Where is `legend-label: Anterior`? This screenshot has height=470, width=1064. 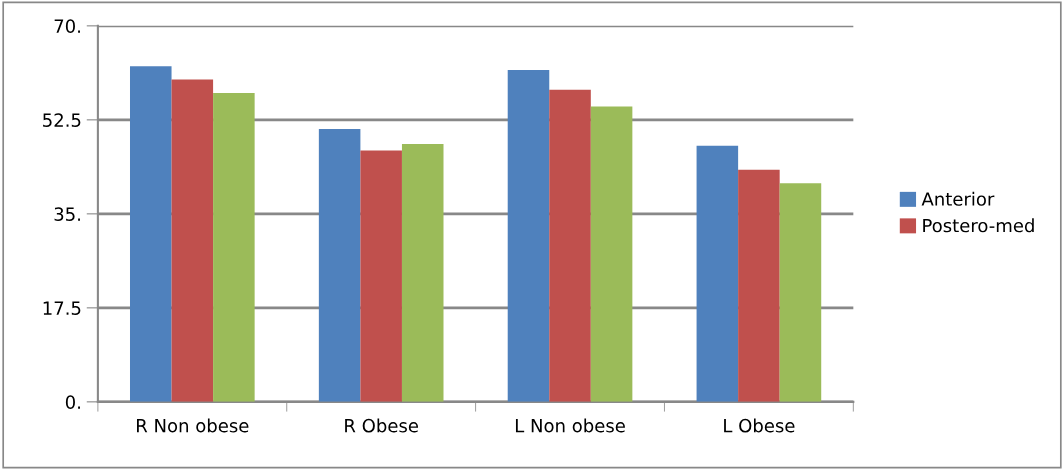
legend-label: Anterior is located at coordinates (958, 198).